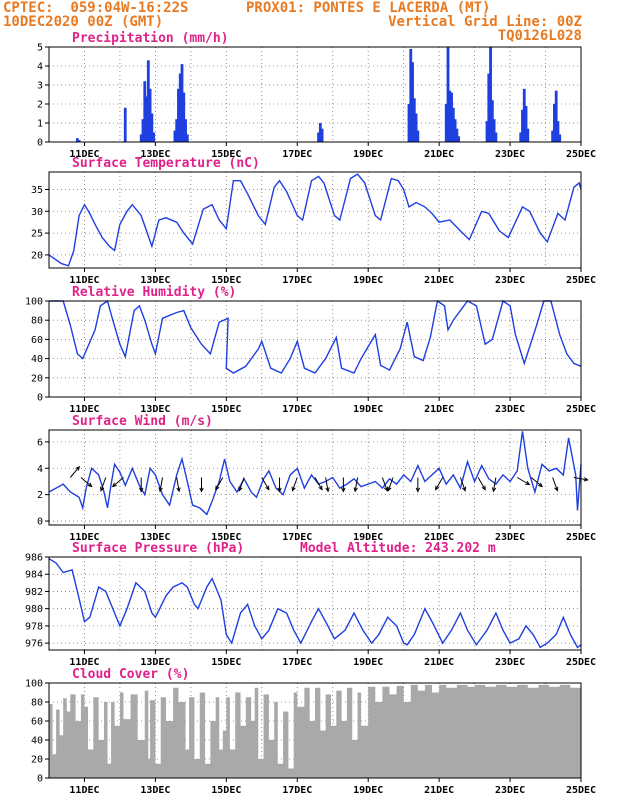  What do you see at coordinates (37, 741) in the screenshot?
I see `y-tick-label: 40` at bounding box center [37, 741].